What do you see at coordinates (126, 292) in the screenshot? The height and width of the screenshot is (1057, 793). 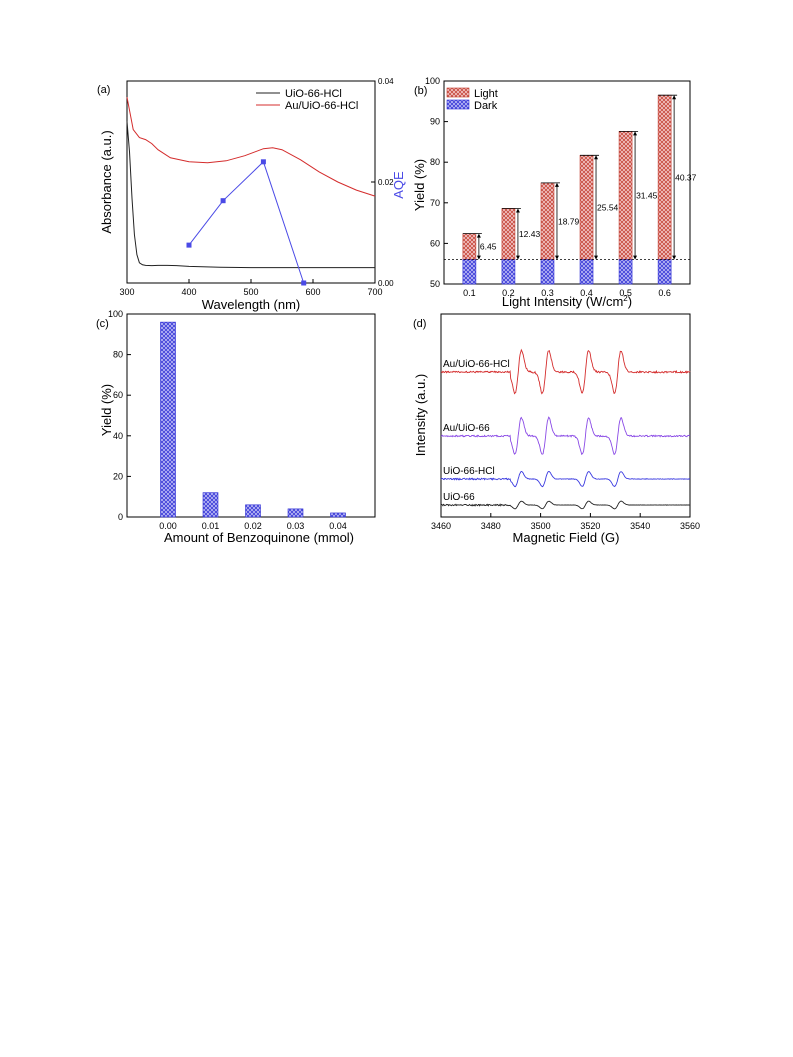 I see `panel-a-x-tick-label: 300` at bounding box center [126, 292].